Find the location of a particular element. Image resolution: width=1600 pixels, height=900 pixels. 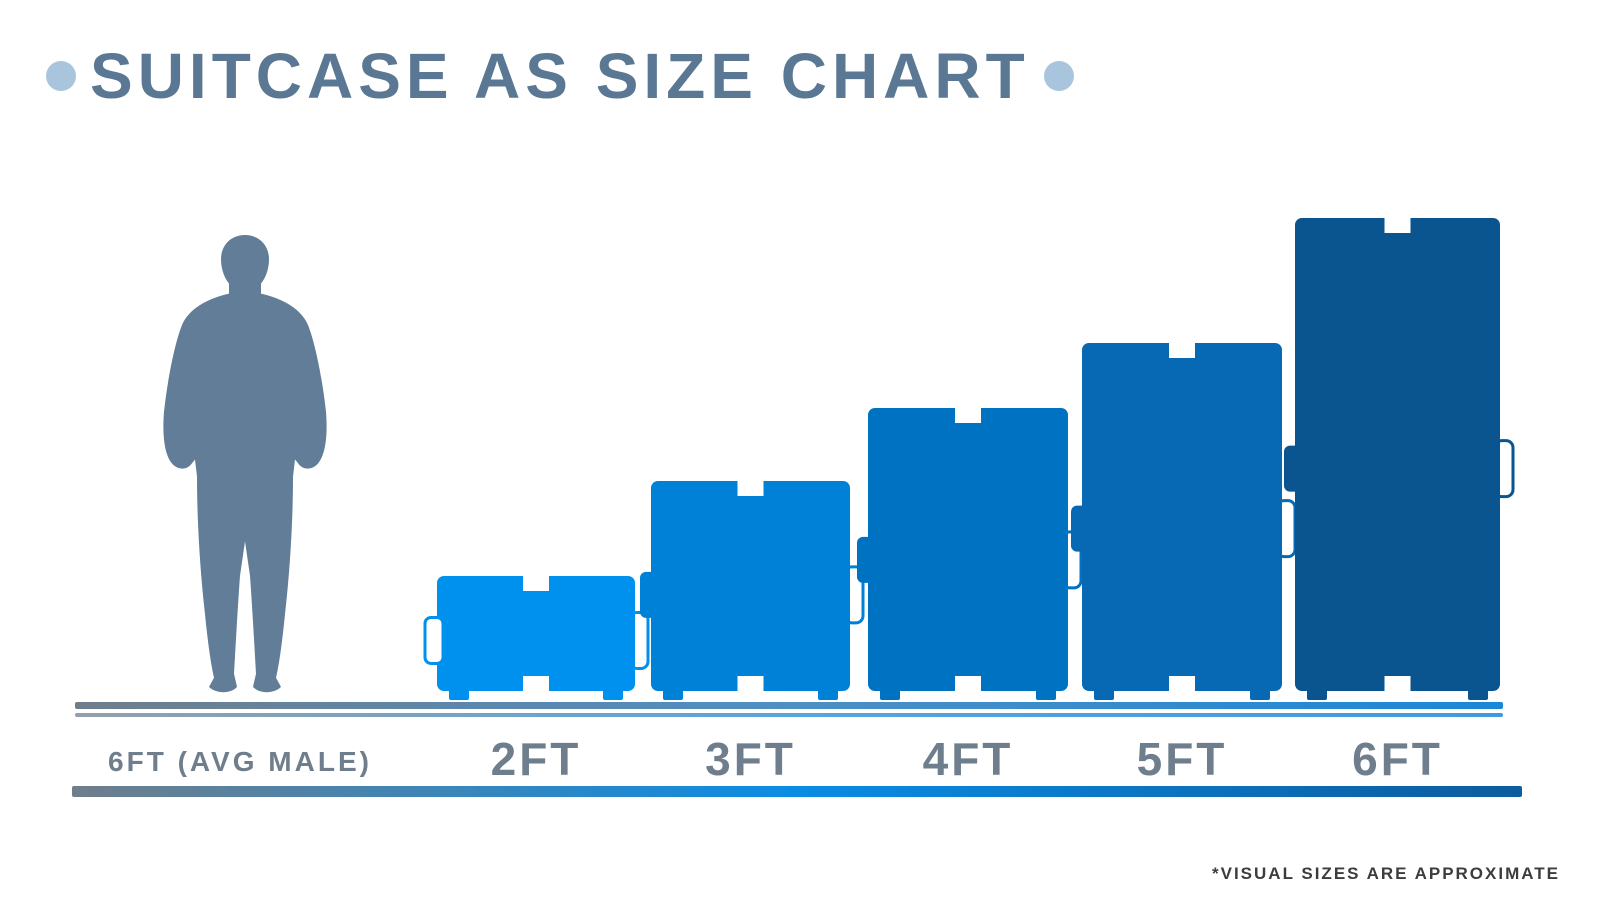

suitcase-4ft is located at coordinates (970, 553).